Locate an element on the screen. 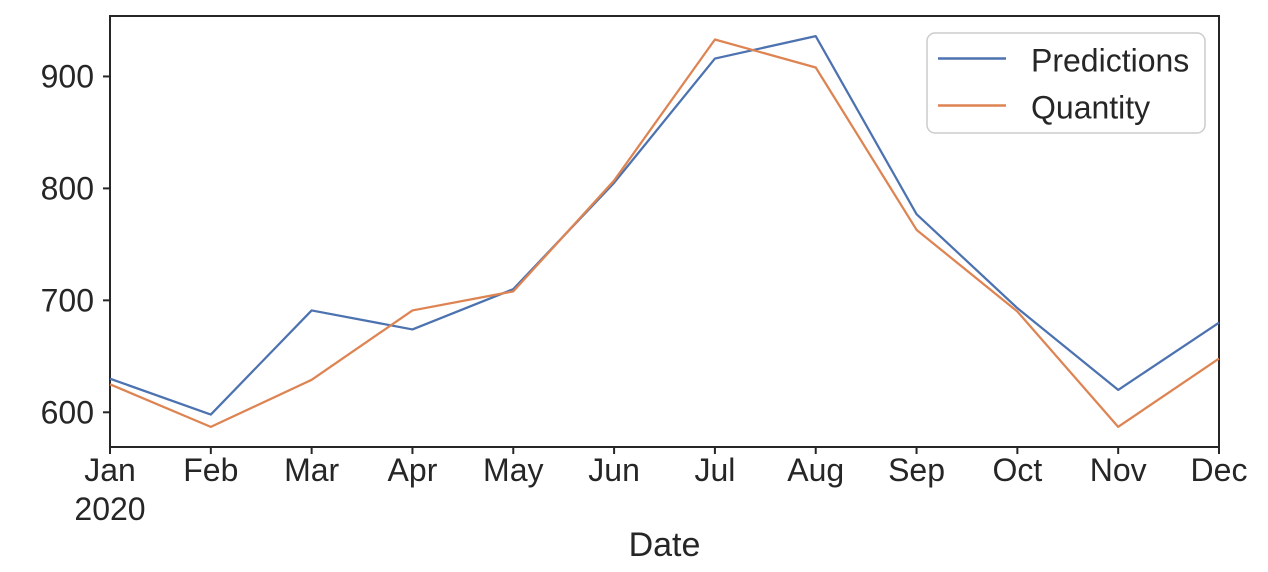 The image size is (1268, 572). y-tick-label: 700 is located at coordinates (67, 300).